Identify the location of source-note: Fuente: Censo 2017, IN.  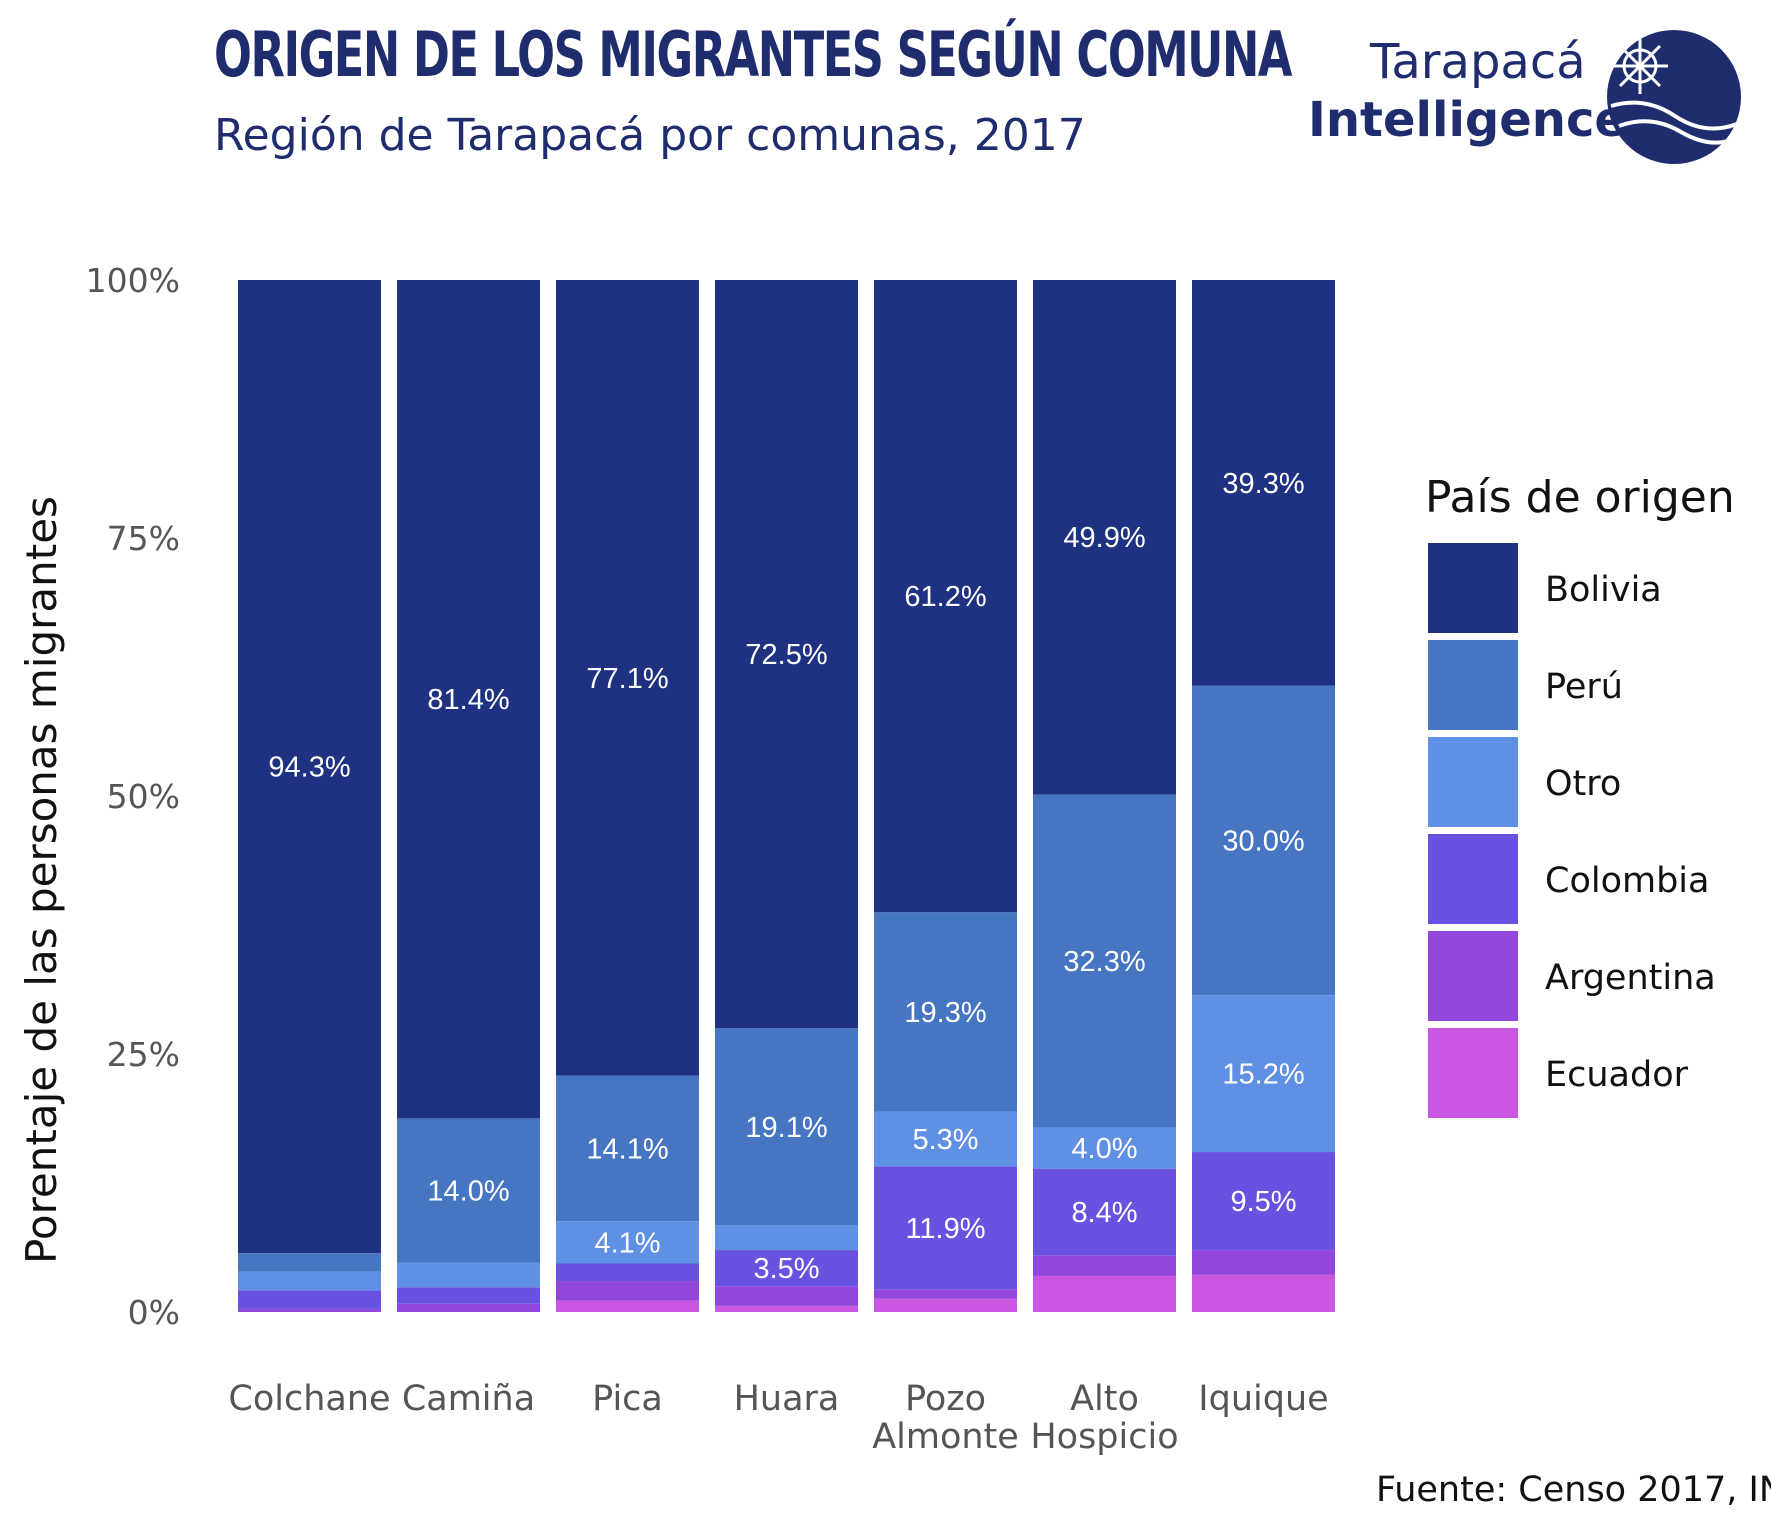
(1573, 1490).